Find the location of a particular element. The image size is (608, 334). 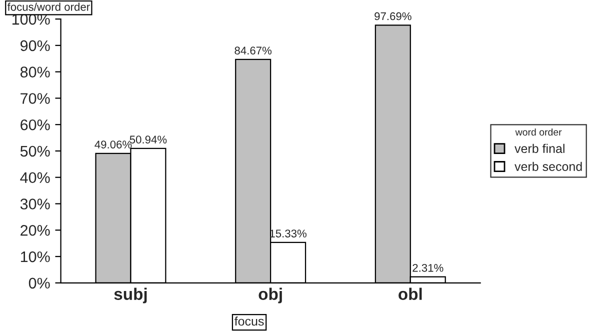

x-tick-label: obl is located at coordinates (410, 294).